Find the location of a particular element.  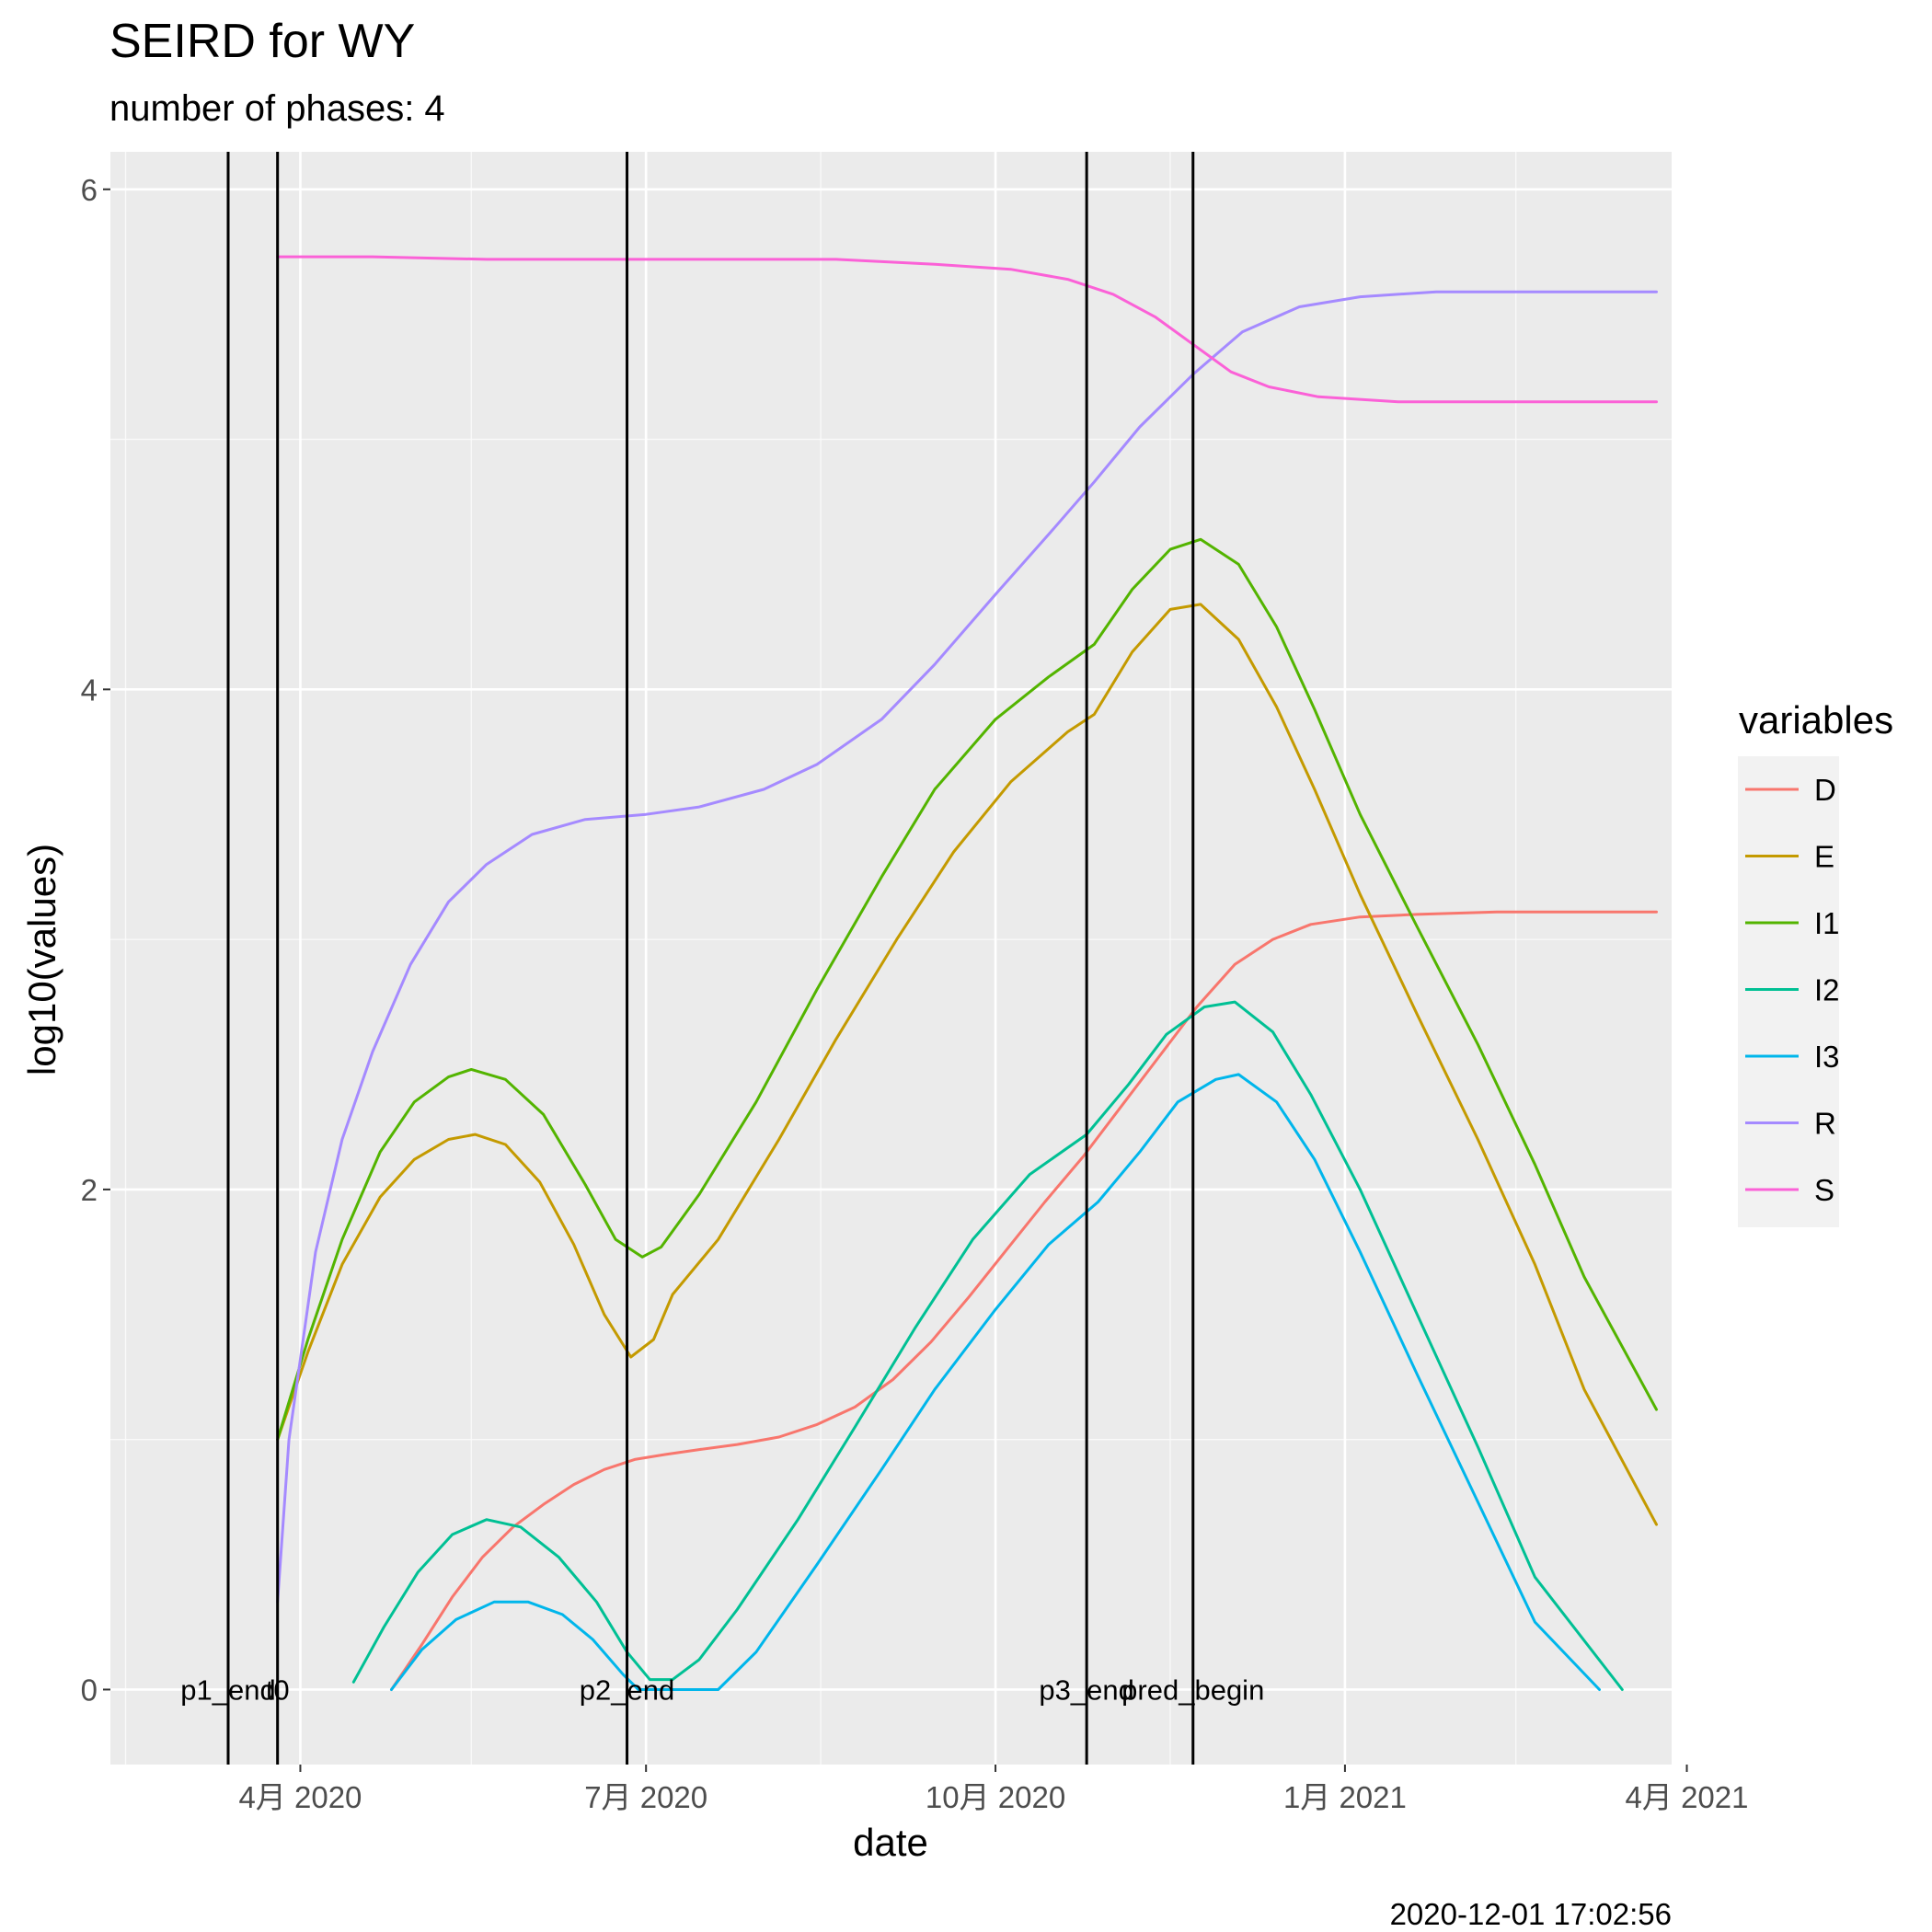

x-tick-label: 1月 2021 is located at coordinates (1345, 1797).